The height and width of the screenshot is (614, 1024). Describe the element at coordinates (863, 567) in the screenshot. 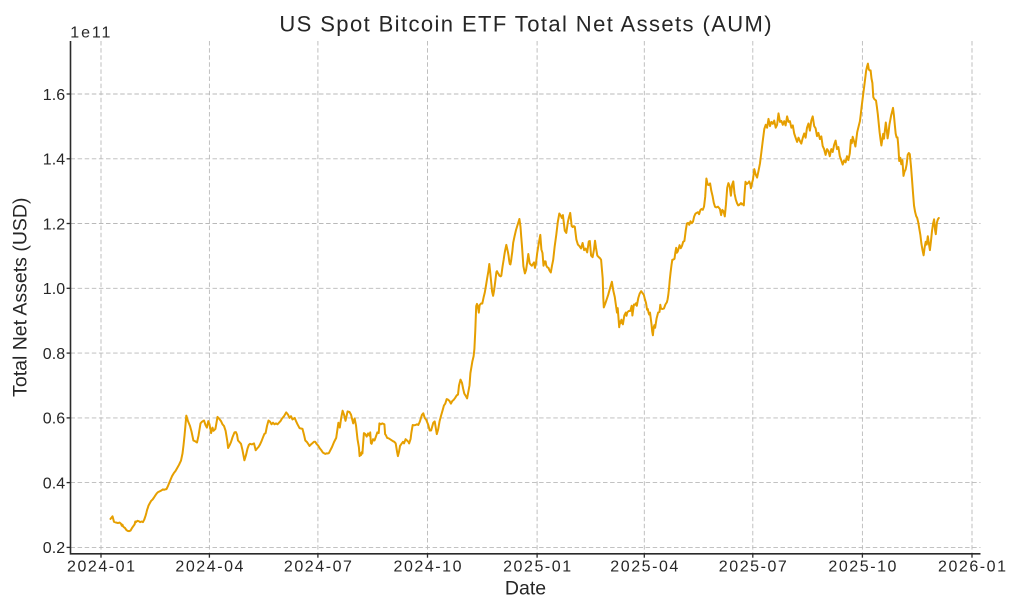

I see `svg-text: 2025-10` at that location.